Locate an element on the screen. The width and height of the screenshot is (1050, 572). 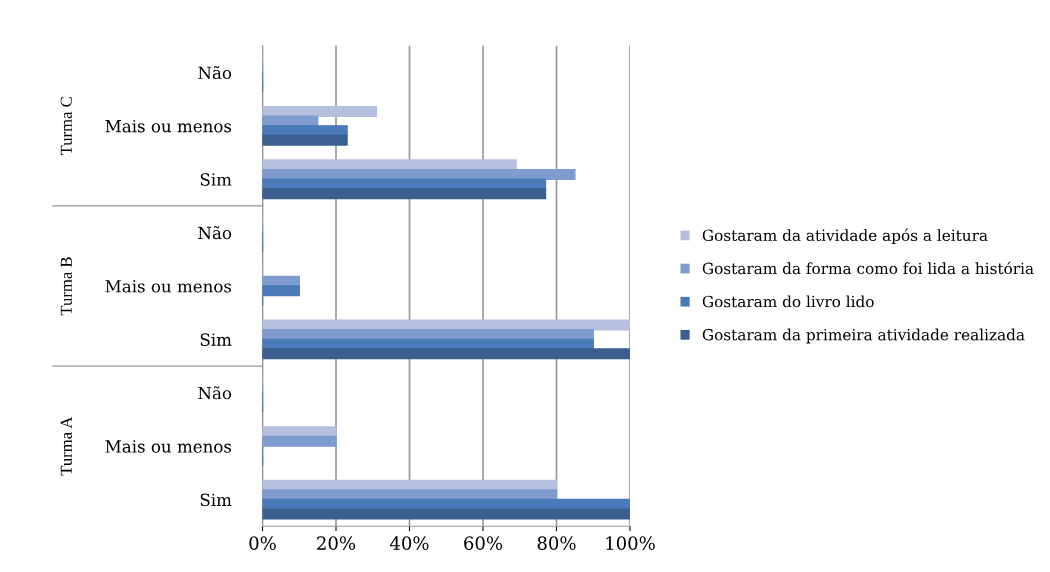
legend-label: Gostaram da forma como foi lida a história is located at coordinates (868, 268).